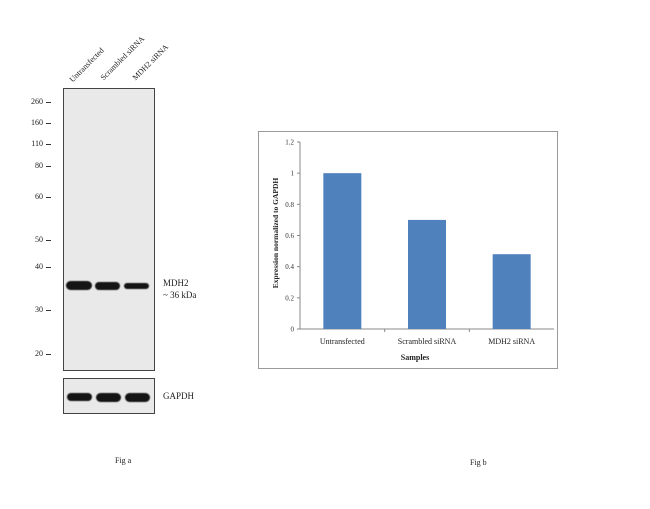  Describe the element at coordinates (289, 205) in the screenshot. I see `y-tick-label: 0.8` at that location.